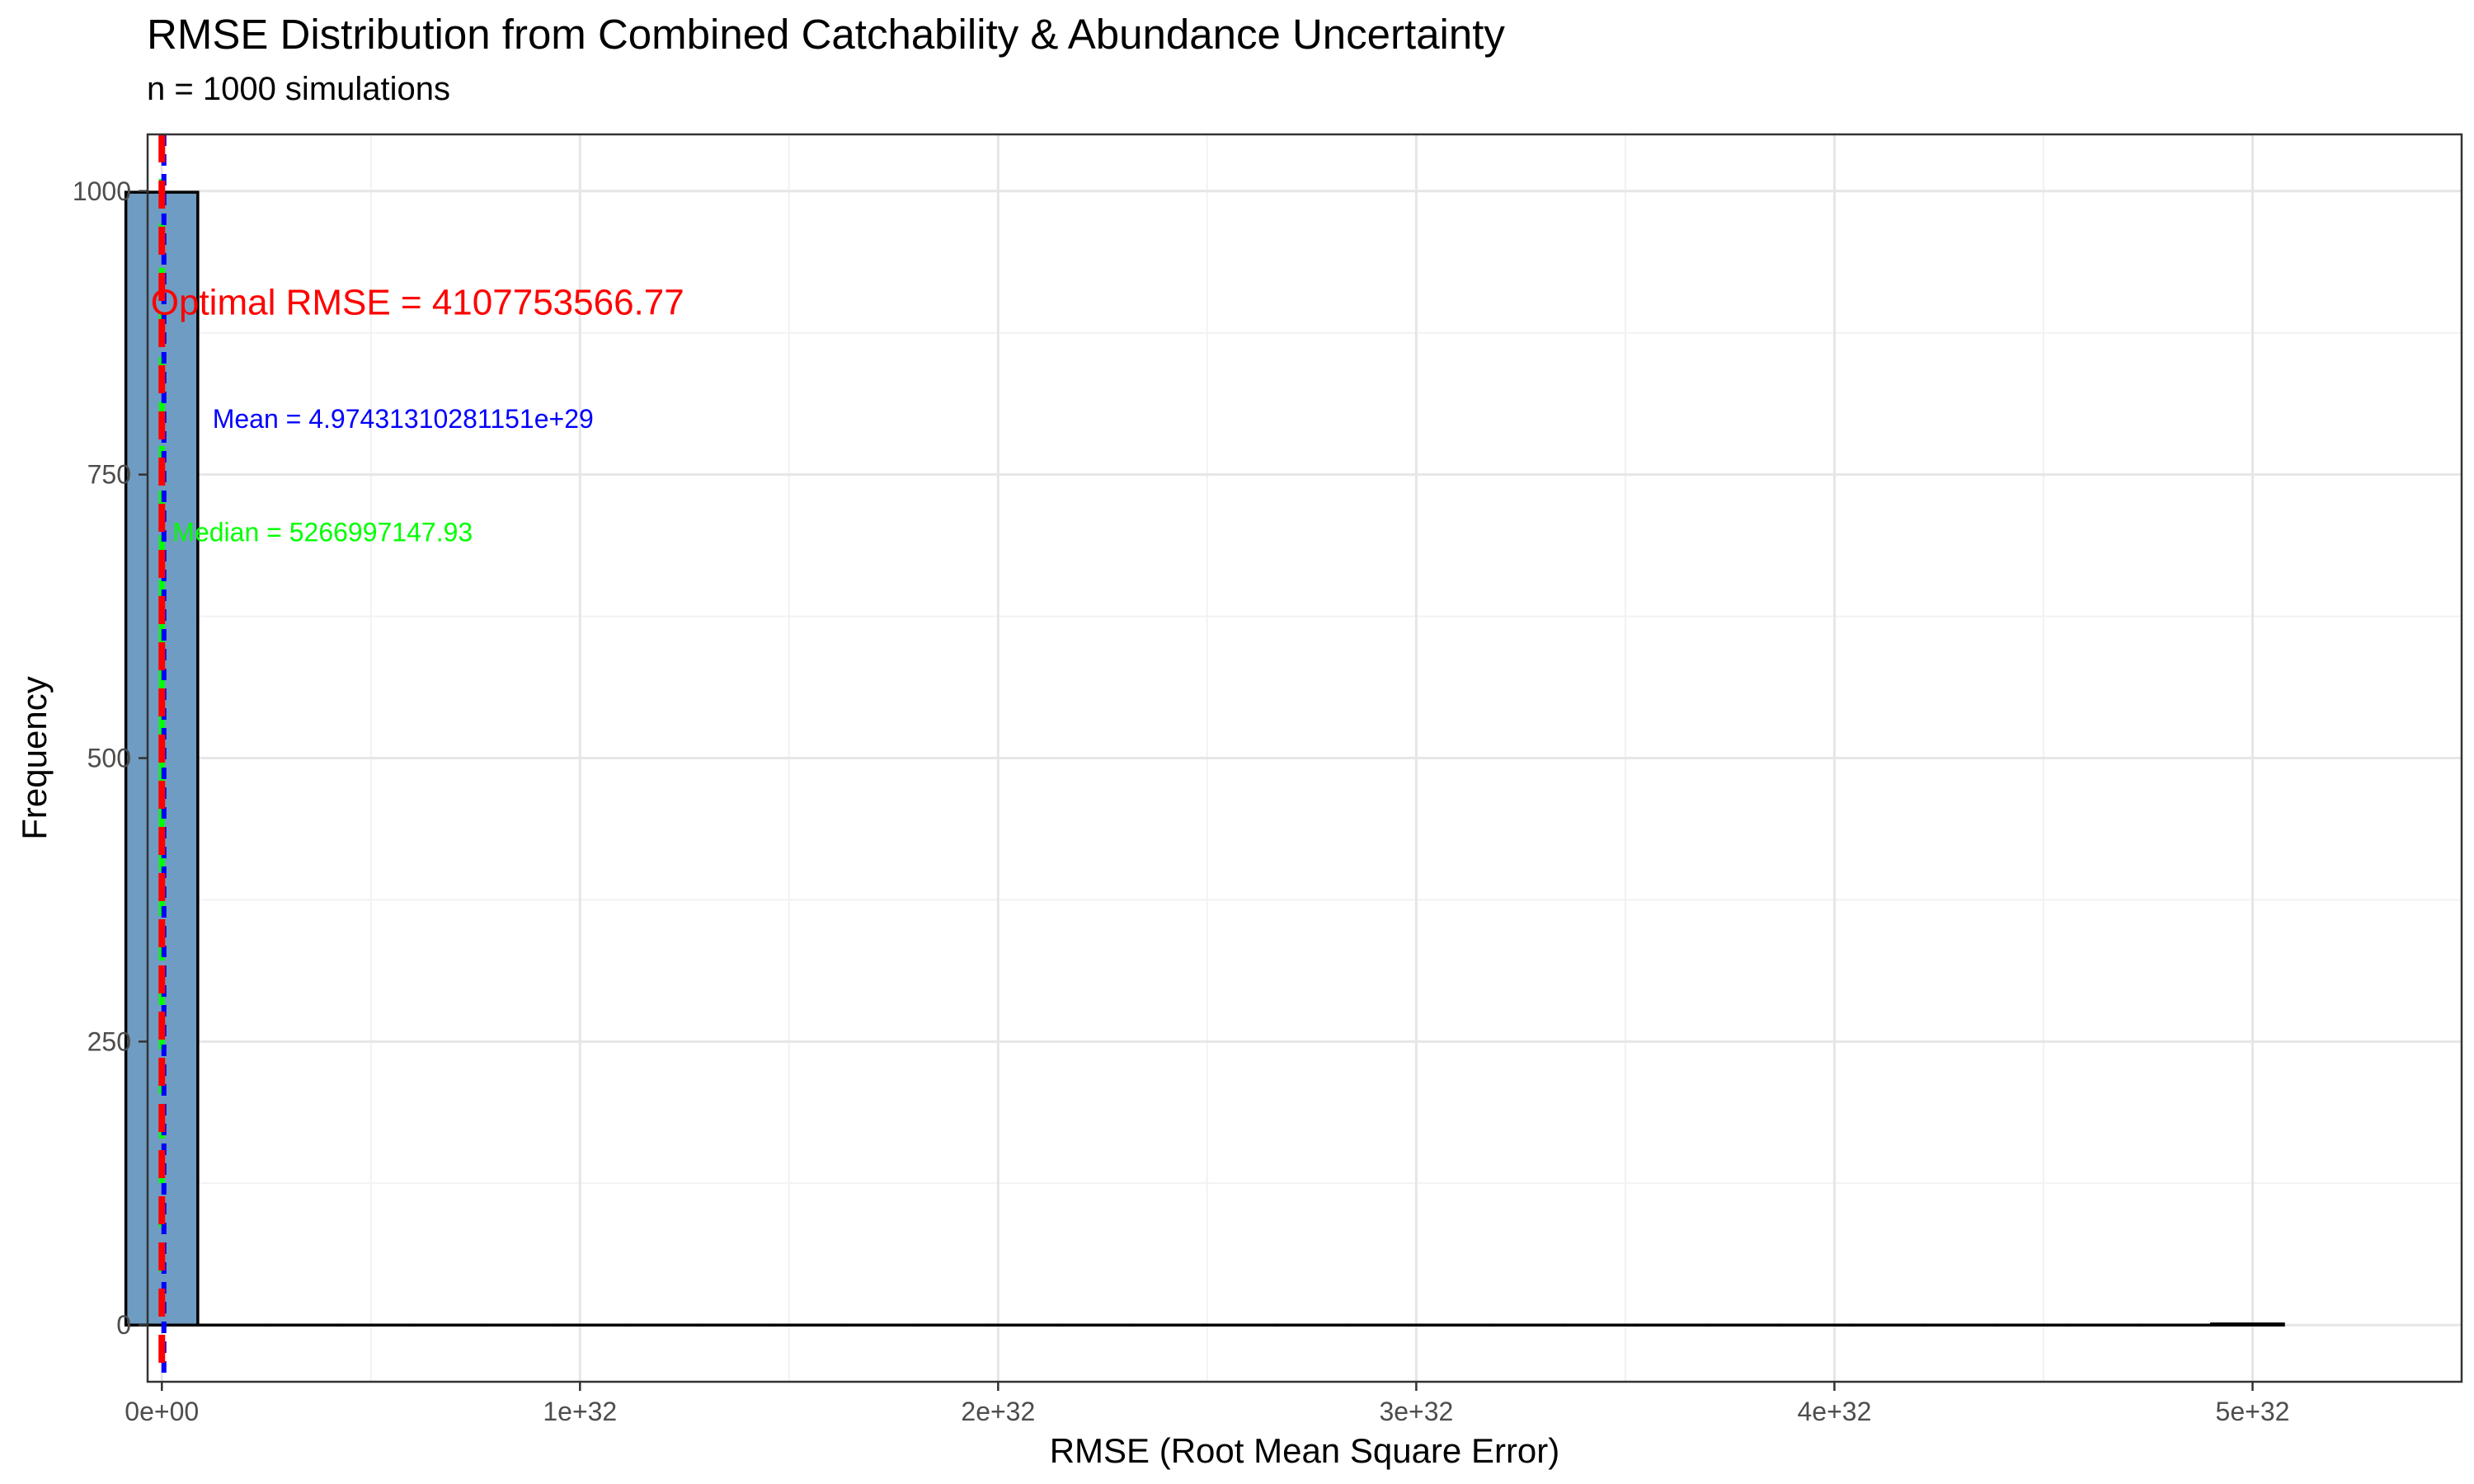 This screenshot has height=1484, width=2474. What do you see at coordinates (102, 191) in the screenshot?
I see `y-tick-label: 1000` at bounding box center [102, 191].